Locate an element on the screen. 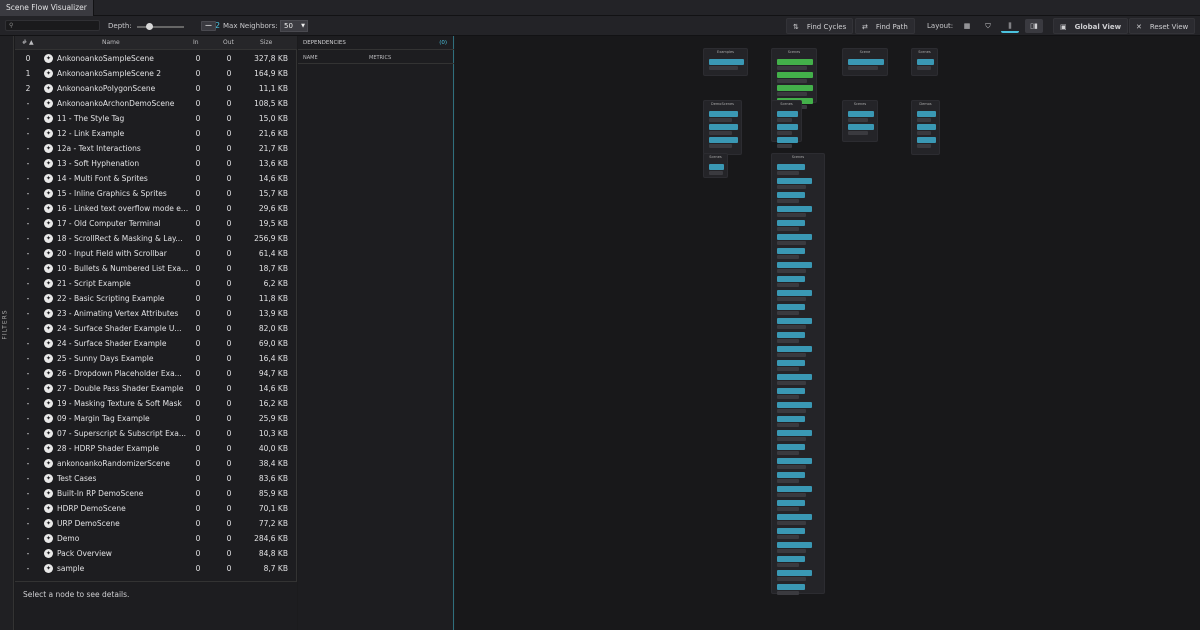  graph-group: Examples is located at coordinates (725, 62).